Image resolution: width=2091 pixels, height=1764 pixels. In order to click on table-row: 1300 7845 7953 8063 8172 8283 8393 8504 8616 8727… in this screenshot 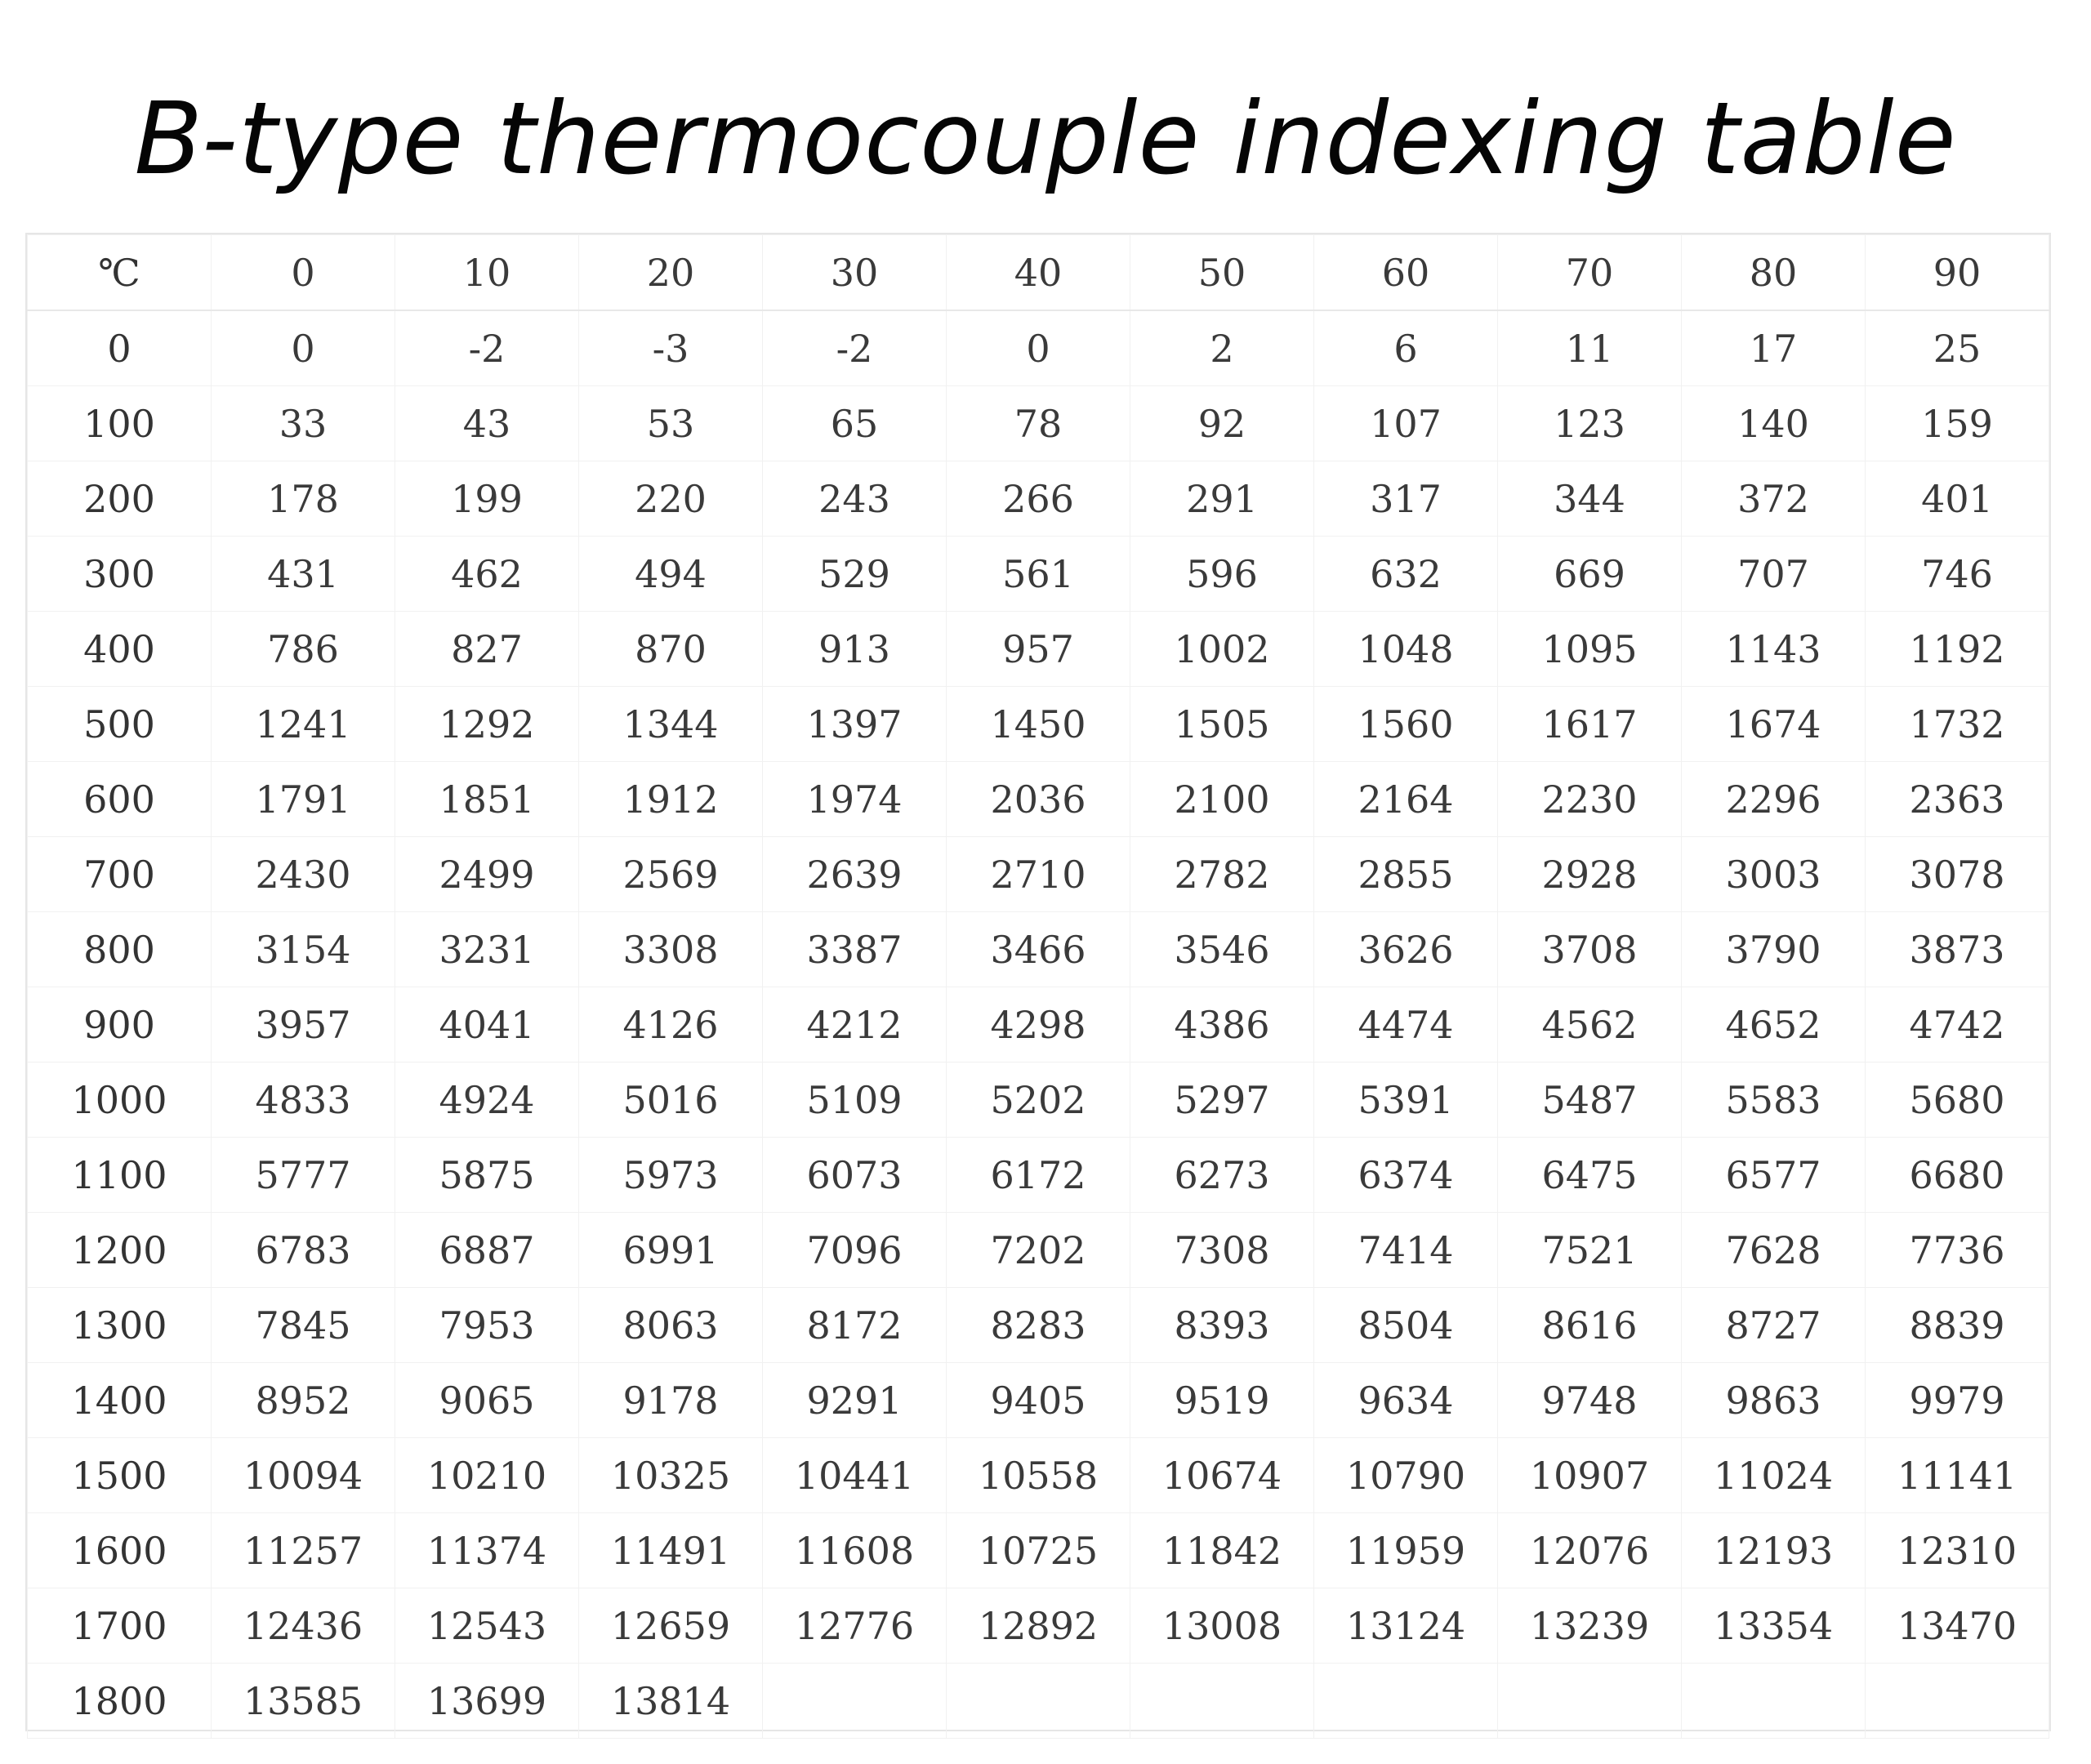, I will do `click(1038, 1325)`.